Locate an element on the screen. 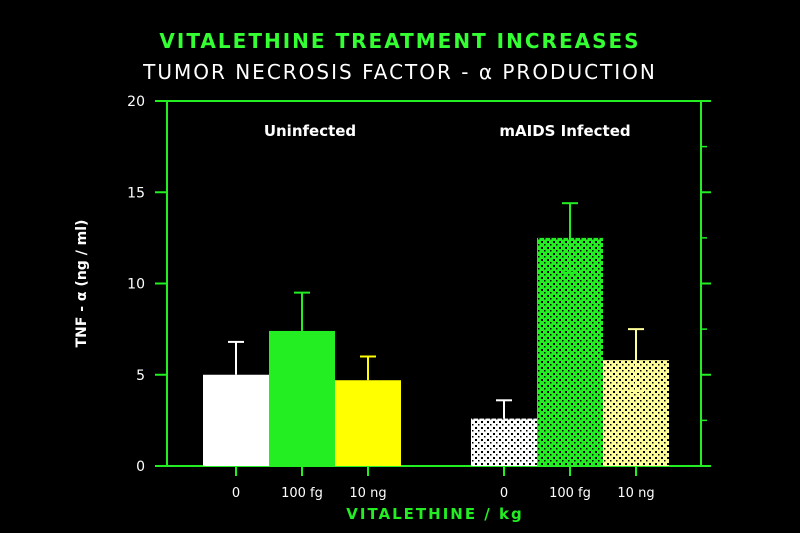 The width and height of the screenshot is (800, 533). y-tick-label: 5 is located at coordinates (140, 376).